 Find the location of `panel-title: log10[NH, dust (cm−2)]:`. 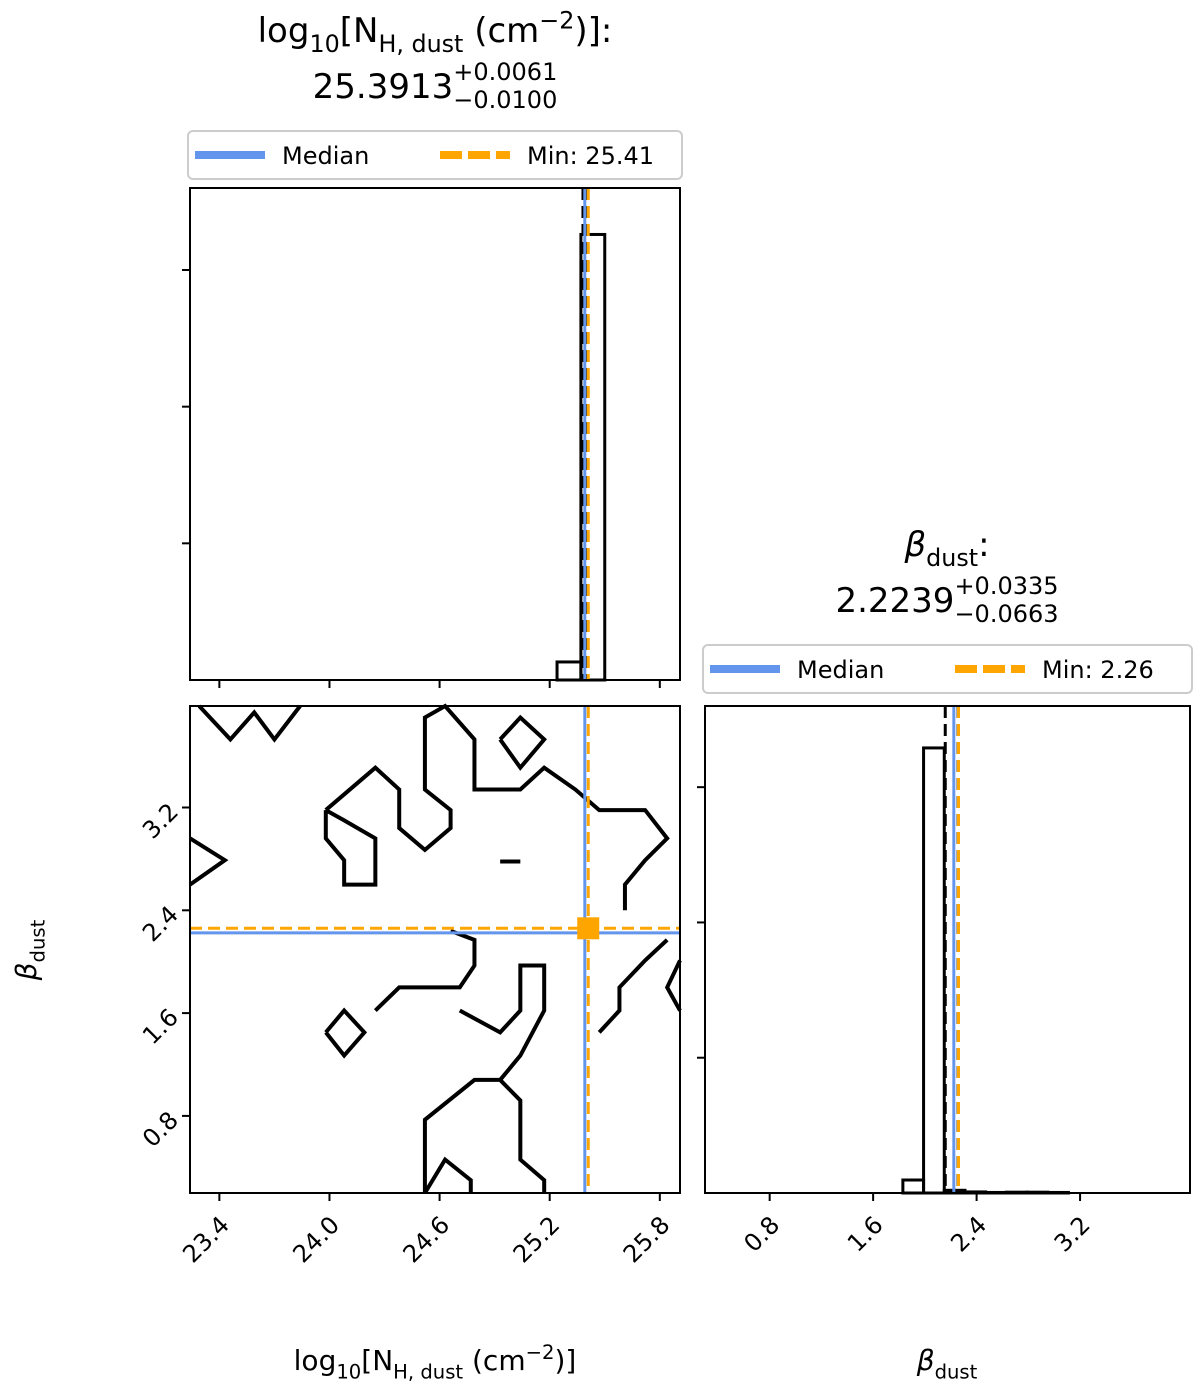

panel-title: log10[NH, dust (cm−2)]: is located at coordinates (435, 32).